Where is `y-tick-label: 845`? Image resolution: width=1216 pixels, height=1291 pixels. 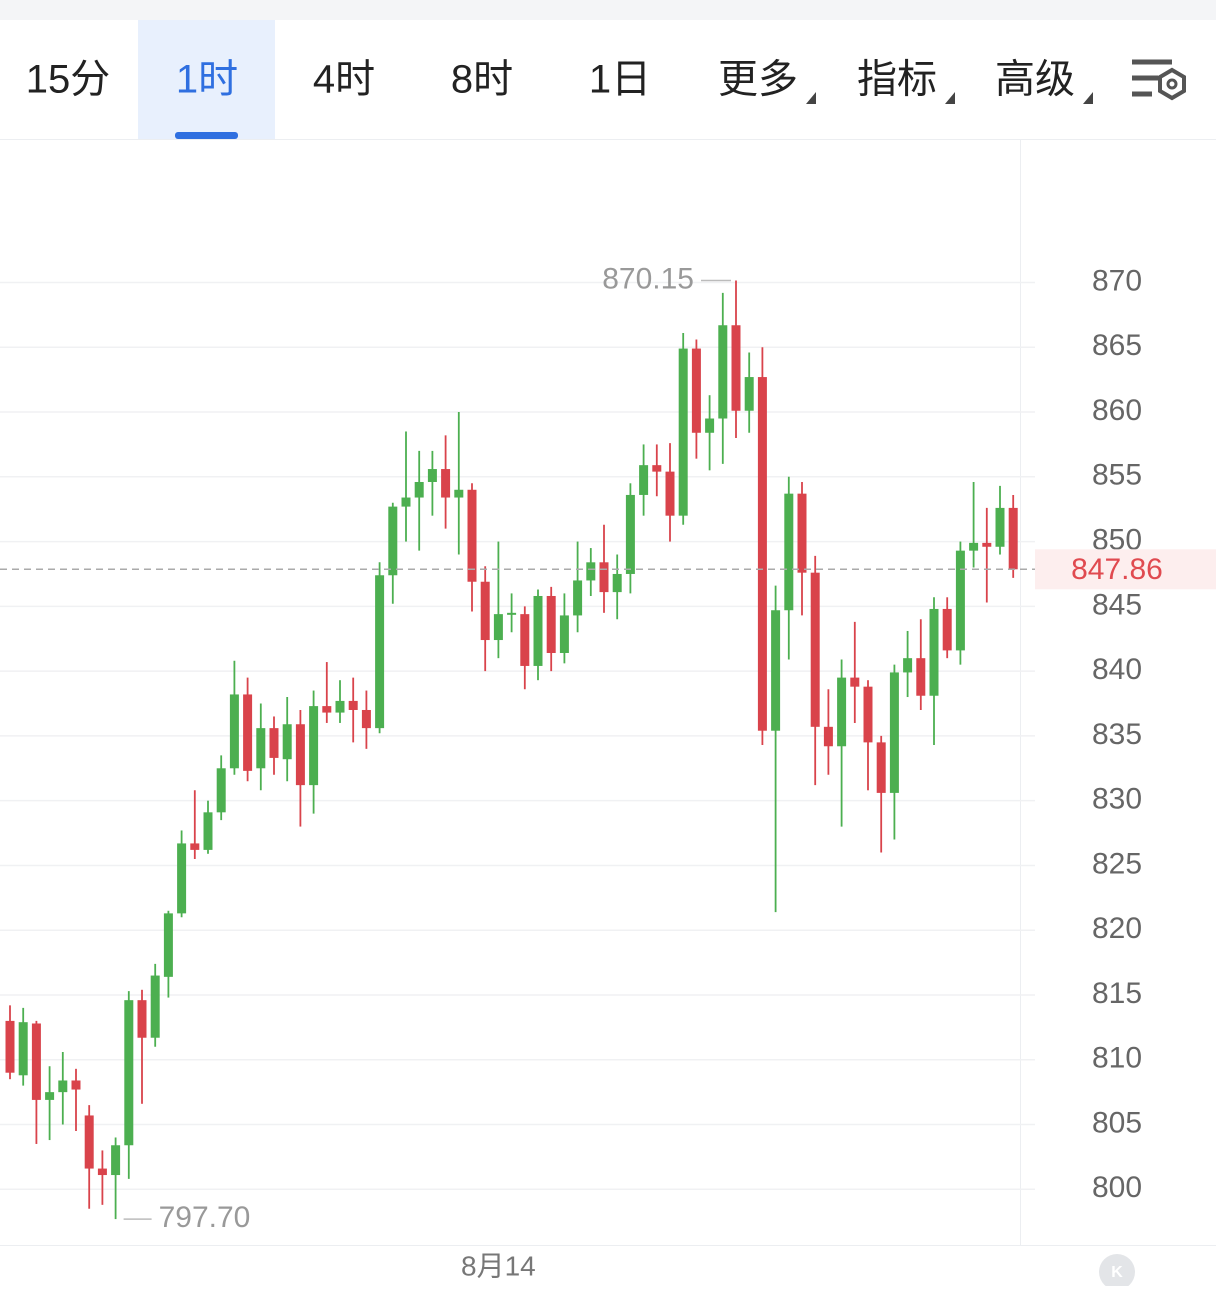 y-tick-label: 845 is located at coordinates (1117, 604).